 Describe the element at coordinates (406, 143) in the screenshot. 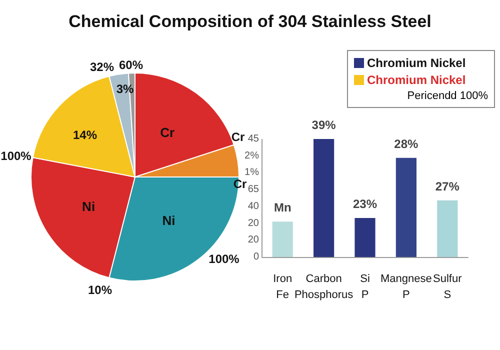

I see `annotation: 28%` at that location.